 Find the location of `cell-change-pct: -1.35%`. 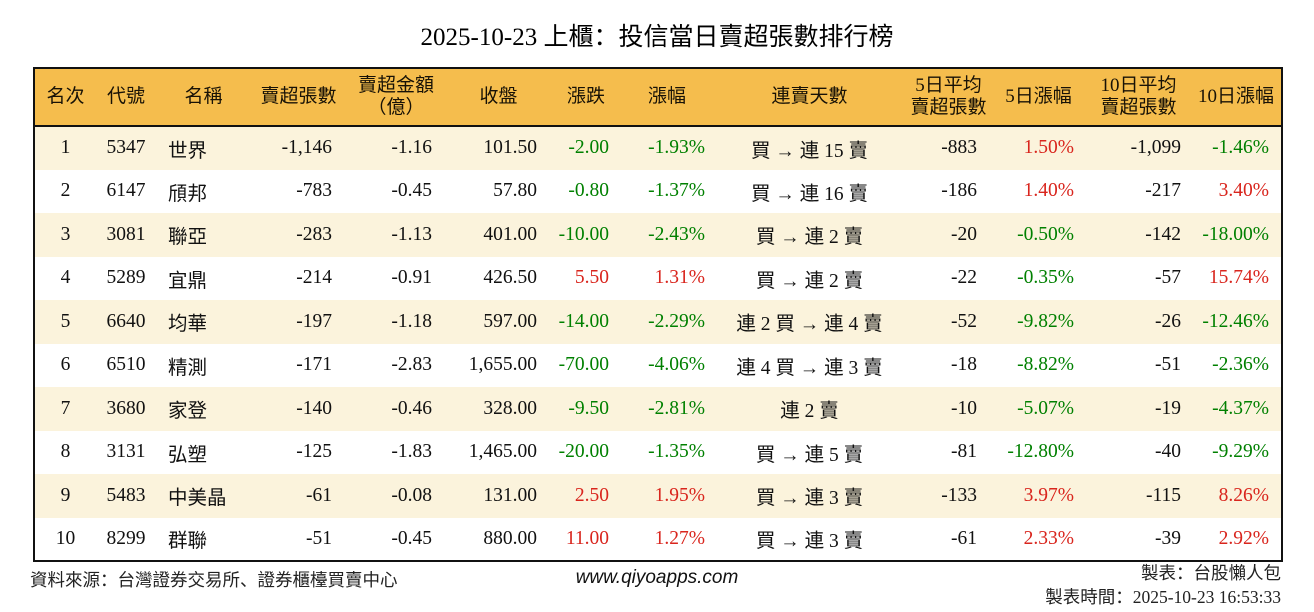

cell-change-pct: -1.35% is located at coordinates (676, 452).